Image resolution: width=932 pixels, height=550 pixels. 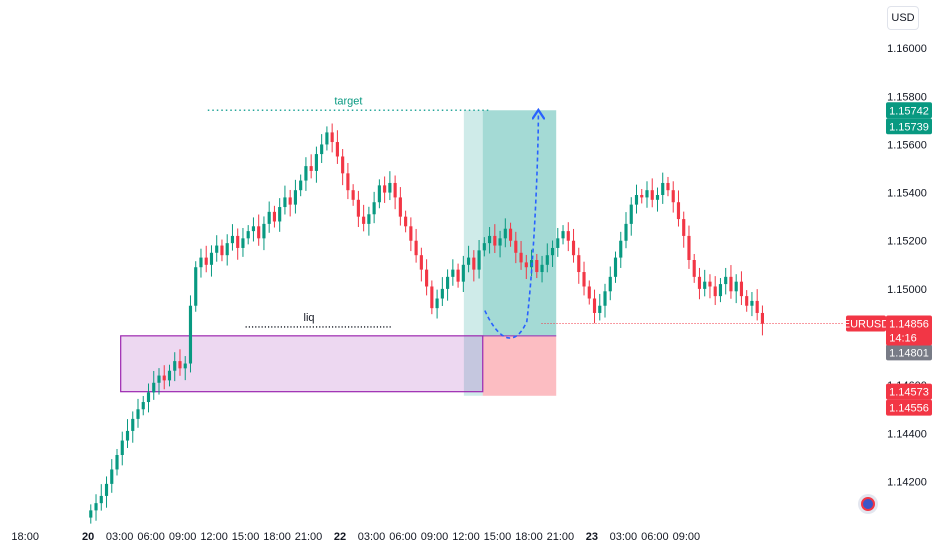 I want to click on long-position-tool, so click(x=510, y=253).